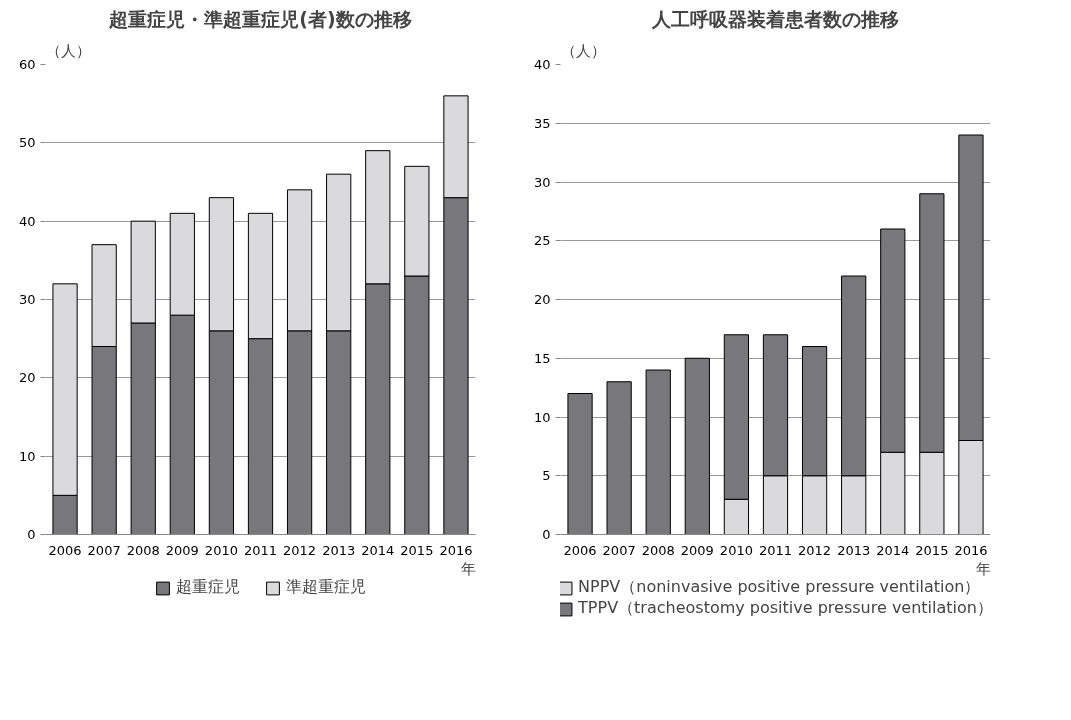 This screenshot has height=720, width=1071. Describe the element at coordinates (542, 358) in the screenshot. I see `y-tick-label: 15` at that location.